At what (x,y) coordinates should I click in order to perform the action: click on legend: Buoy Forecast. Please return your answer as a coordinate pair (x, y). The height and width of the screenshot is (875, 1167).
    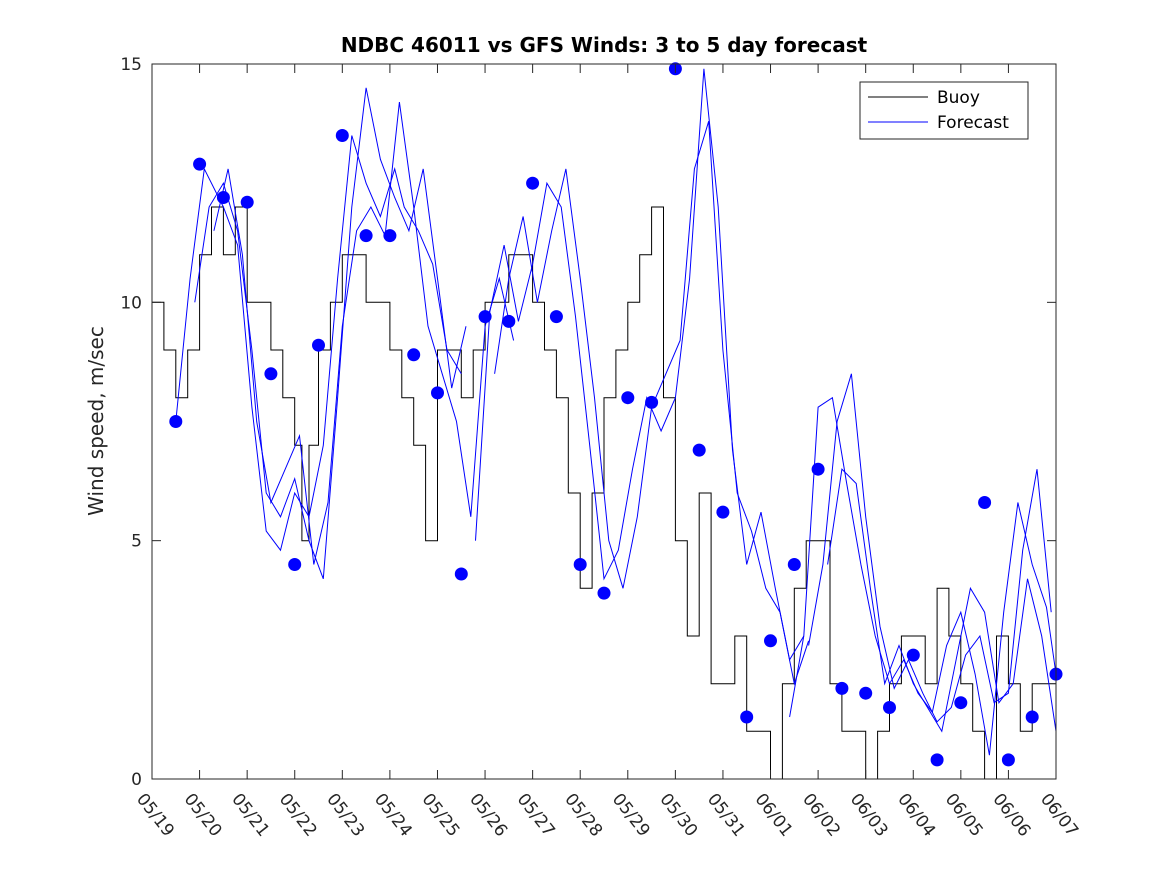
    Looking at the image, I should click on (944, 110).